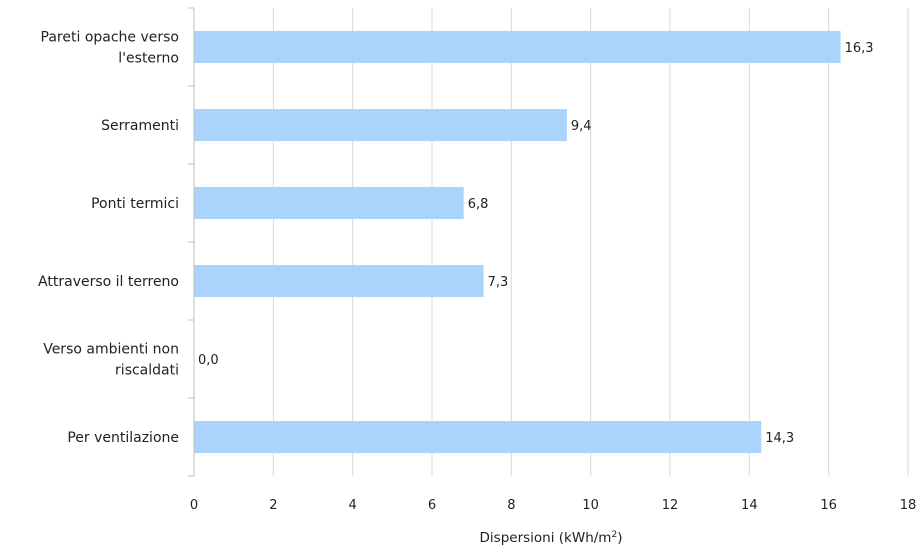 This screenshot has height=548, width=923. What do you see at coordinates (111, 360) in the screenshot?
I see `category-label: Verso ambienti non riscaldati` at bounding box center [111, 360].